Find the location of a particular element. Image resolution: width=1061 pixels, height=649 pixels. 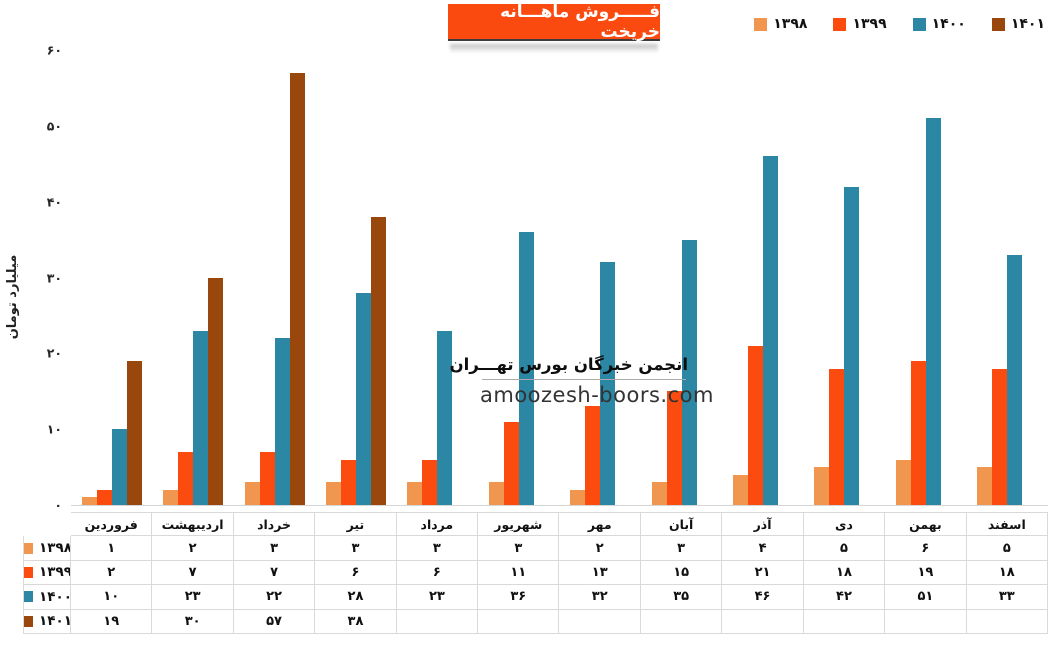

bar-۱۳۹۸-آبان is located at coordinates (659, 493).